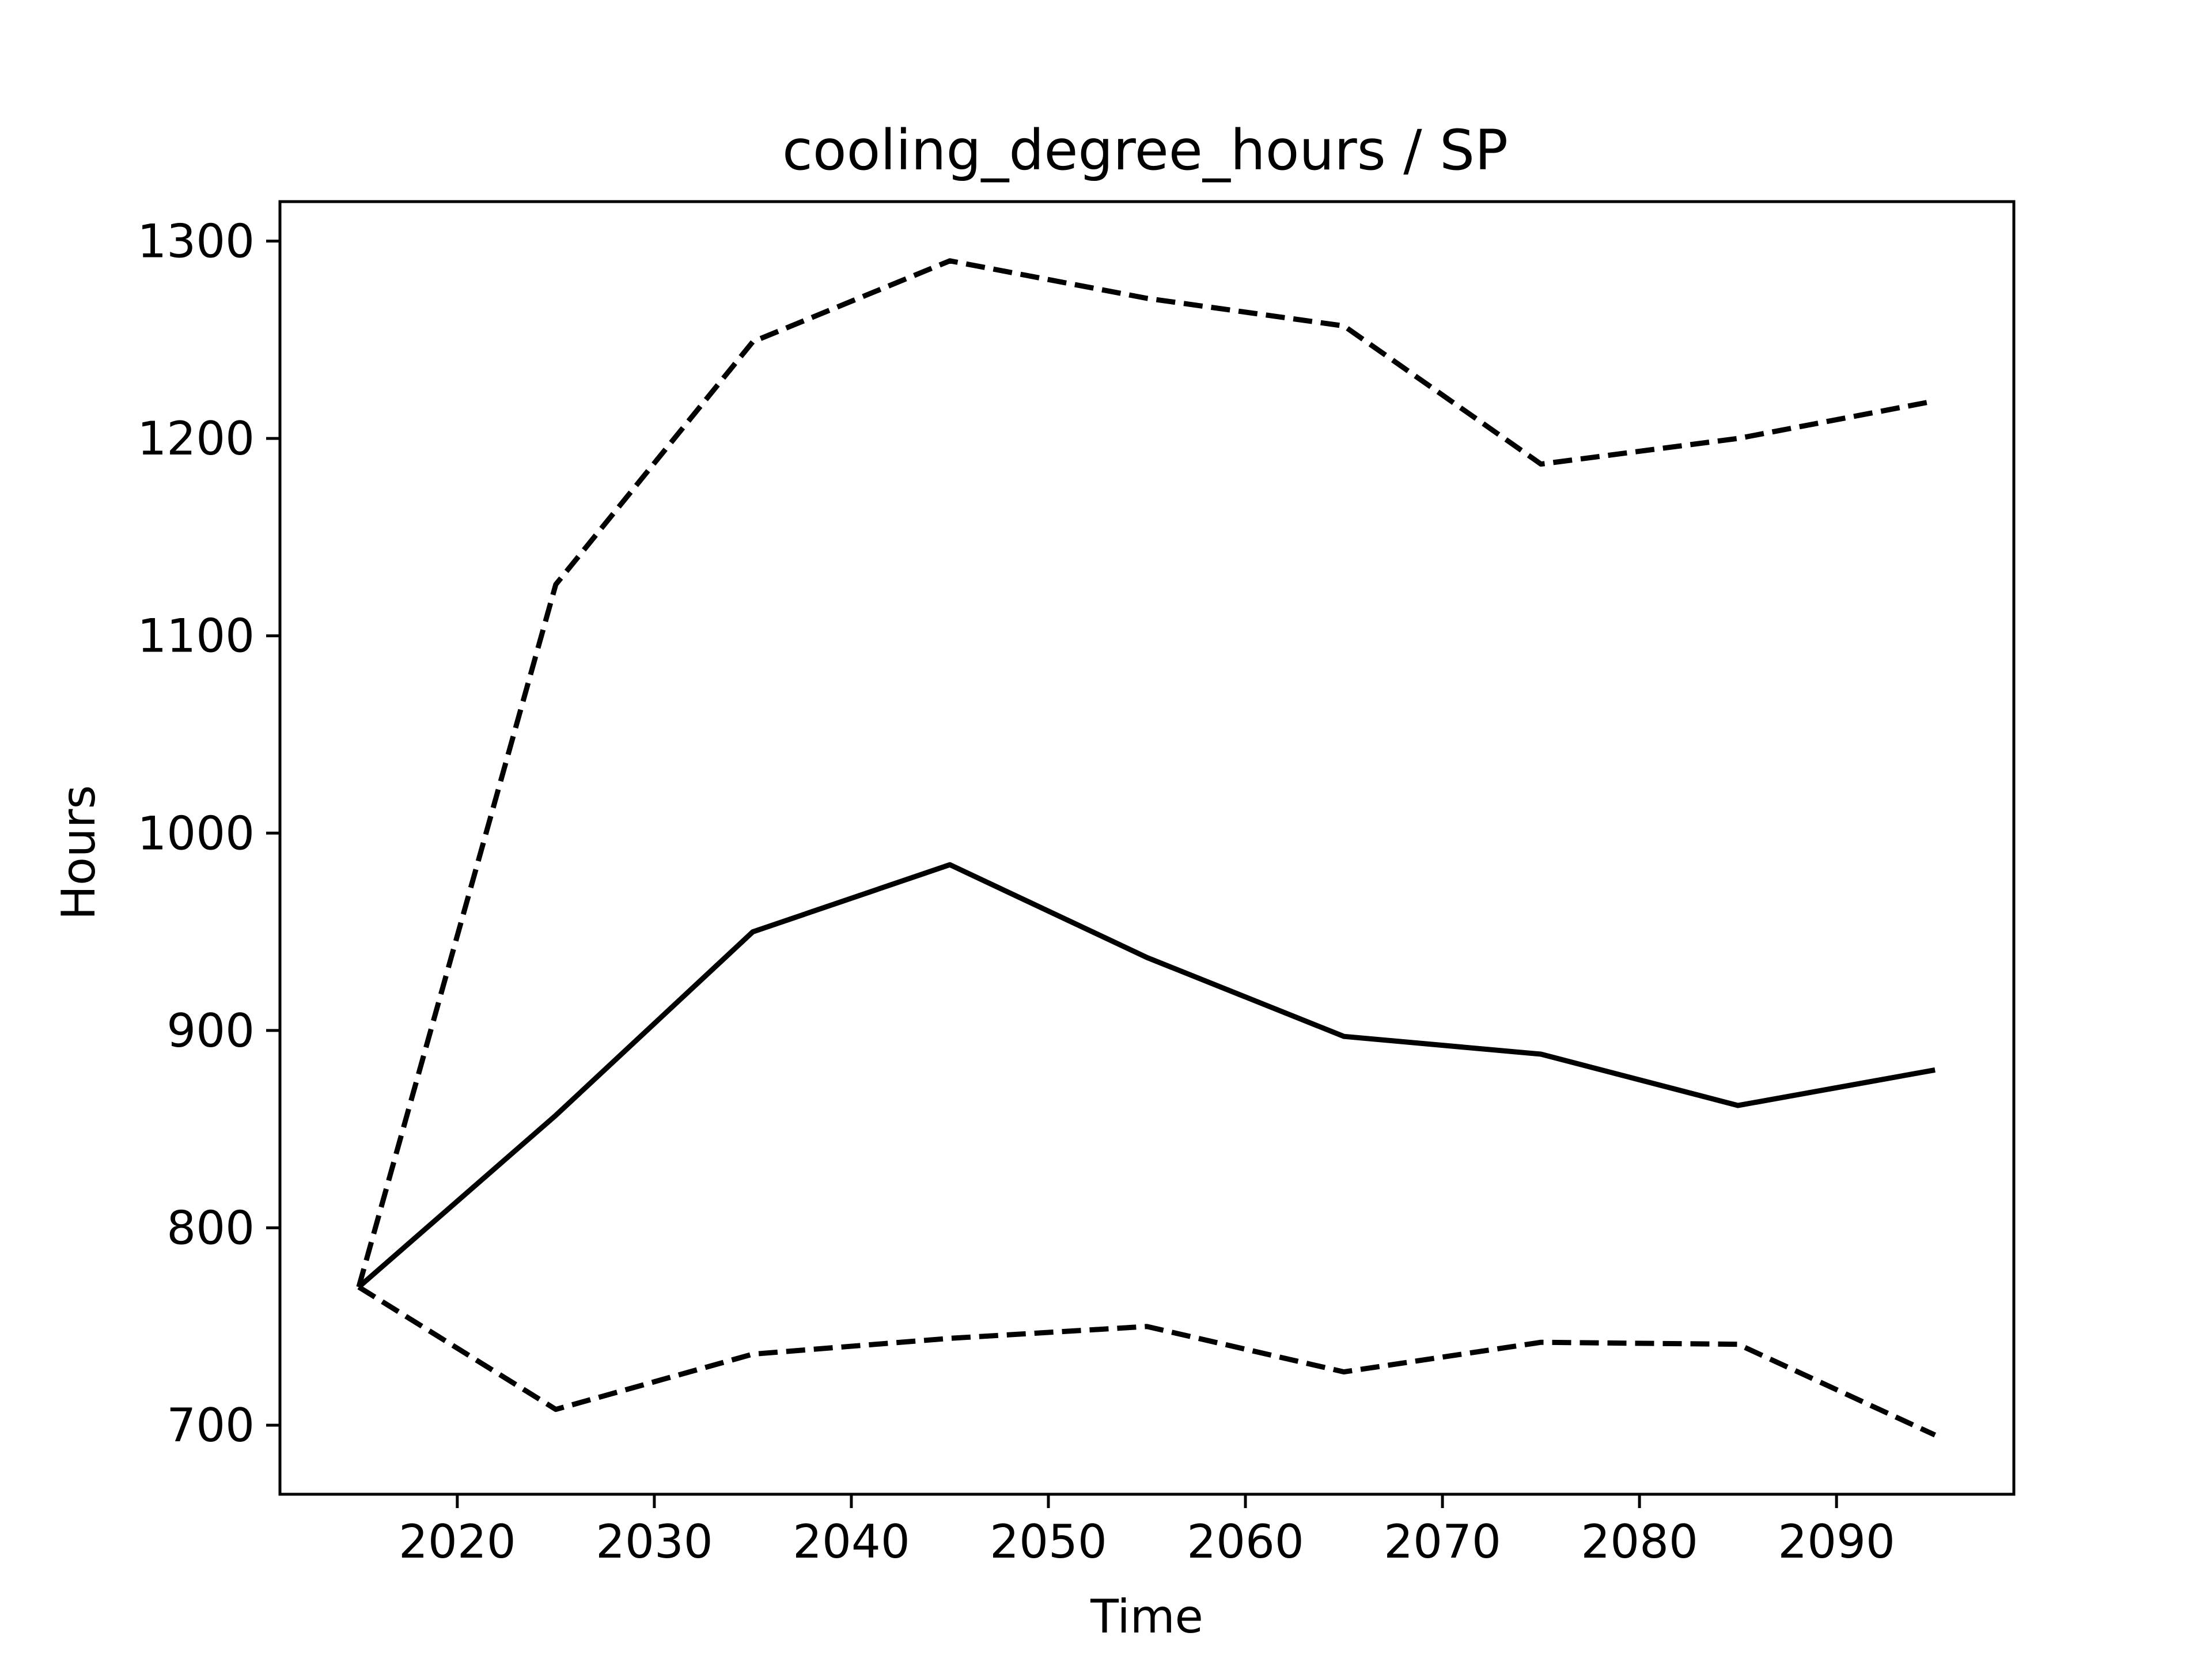 The height and width of the screenshot is (1659, 2212). Describe the element at coordinates (1145, 150) in the screenshot. I see `chart-title: cooling_degree_hours / SP` at that location.